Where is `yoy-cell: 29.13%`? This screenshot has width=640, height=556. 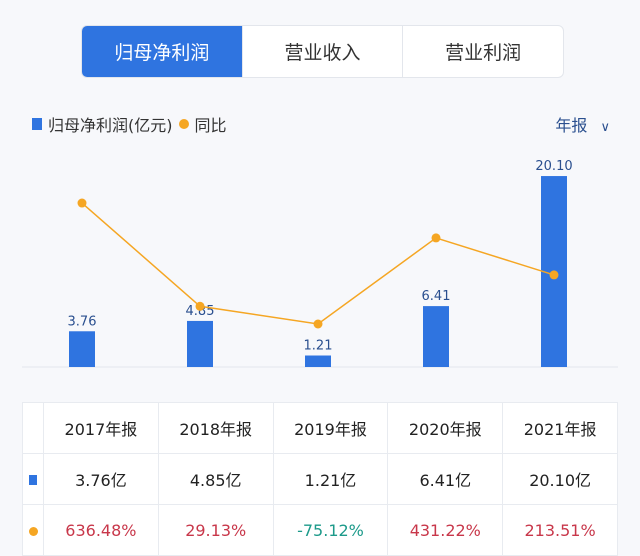 yoy-cell: 29.13% is located at coordinates (215, 530).